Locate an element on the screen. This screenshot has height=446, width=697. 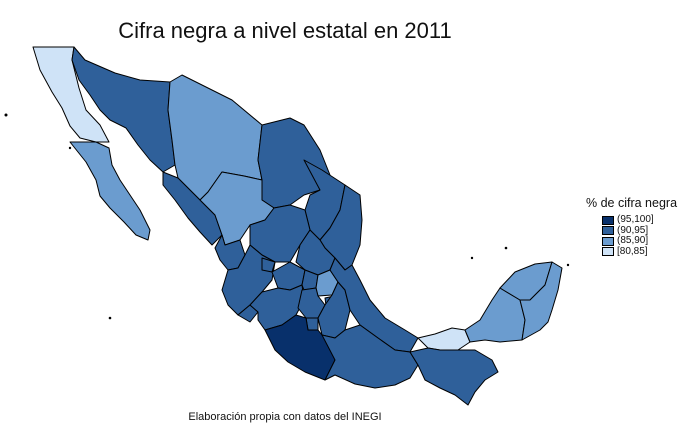
region-baja-california-sur is located at coordinates (110, 191).